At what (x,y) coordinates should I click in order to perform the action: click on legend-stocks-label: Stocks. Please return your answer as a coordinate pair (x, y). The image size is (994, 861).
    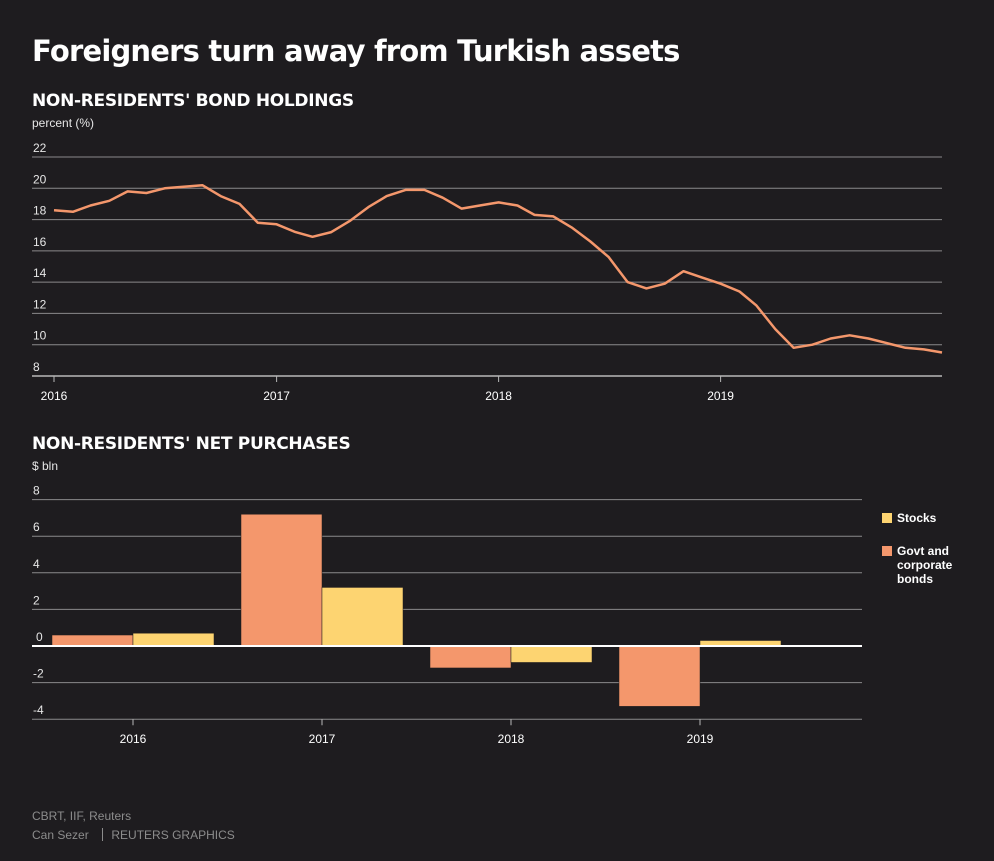
    Looking at the image, I should click on (917, 518).